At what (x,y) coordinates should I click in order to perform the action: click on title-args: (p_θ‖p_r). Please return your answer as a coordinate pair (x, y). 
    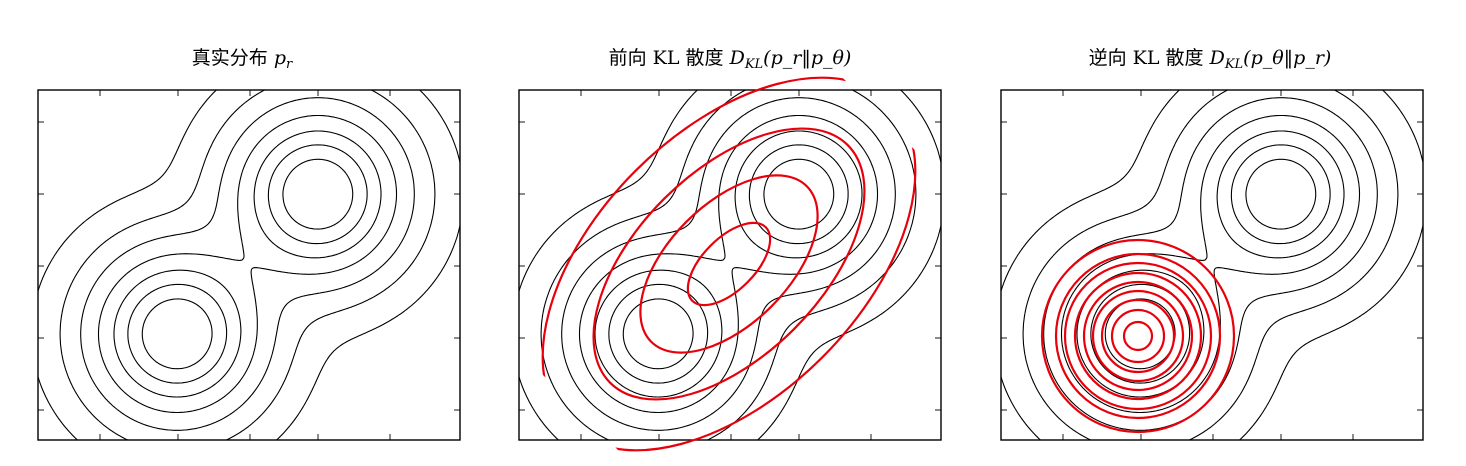
    Looking at the image, I should click on (1287, 58).